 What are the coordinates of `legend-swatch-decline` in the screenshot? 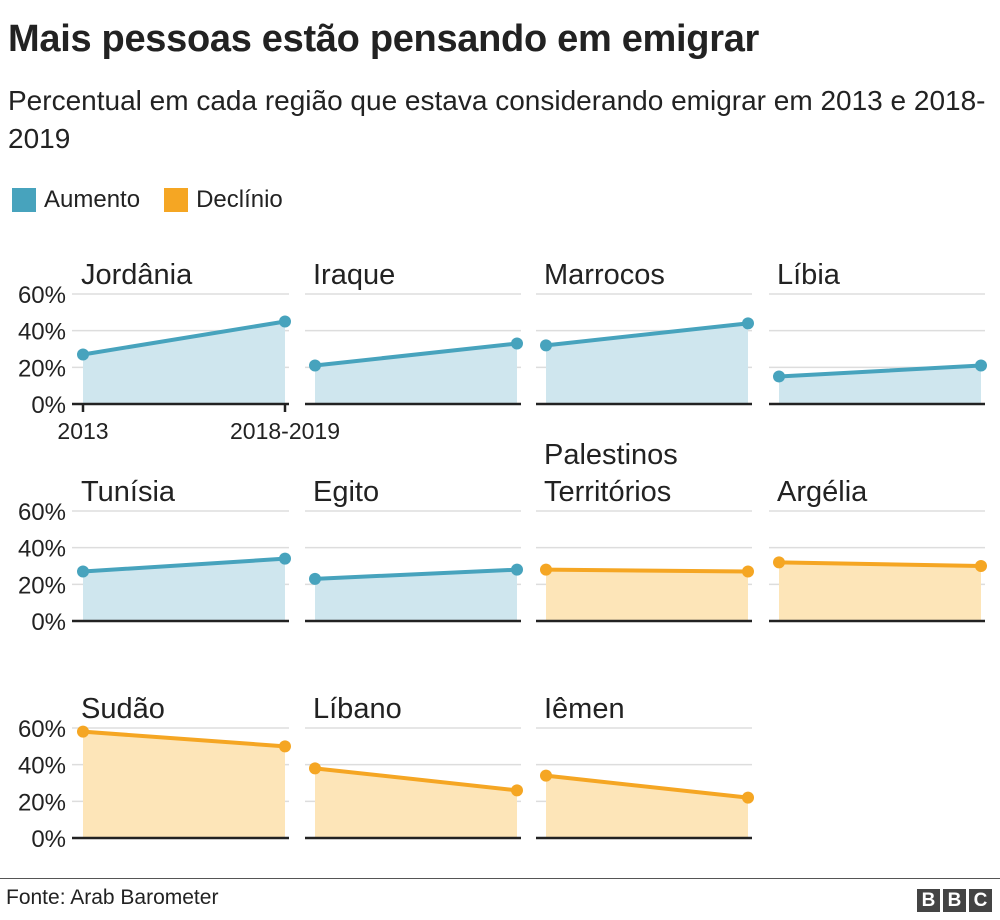 It's located at (176, 200).